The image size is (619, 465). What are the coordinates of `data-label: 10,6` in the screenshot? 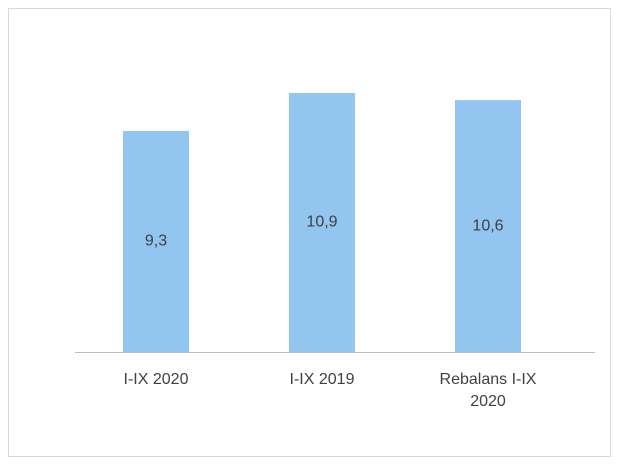 It's located at (487, 225).